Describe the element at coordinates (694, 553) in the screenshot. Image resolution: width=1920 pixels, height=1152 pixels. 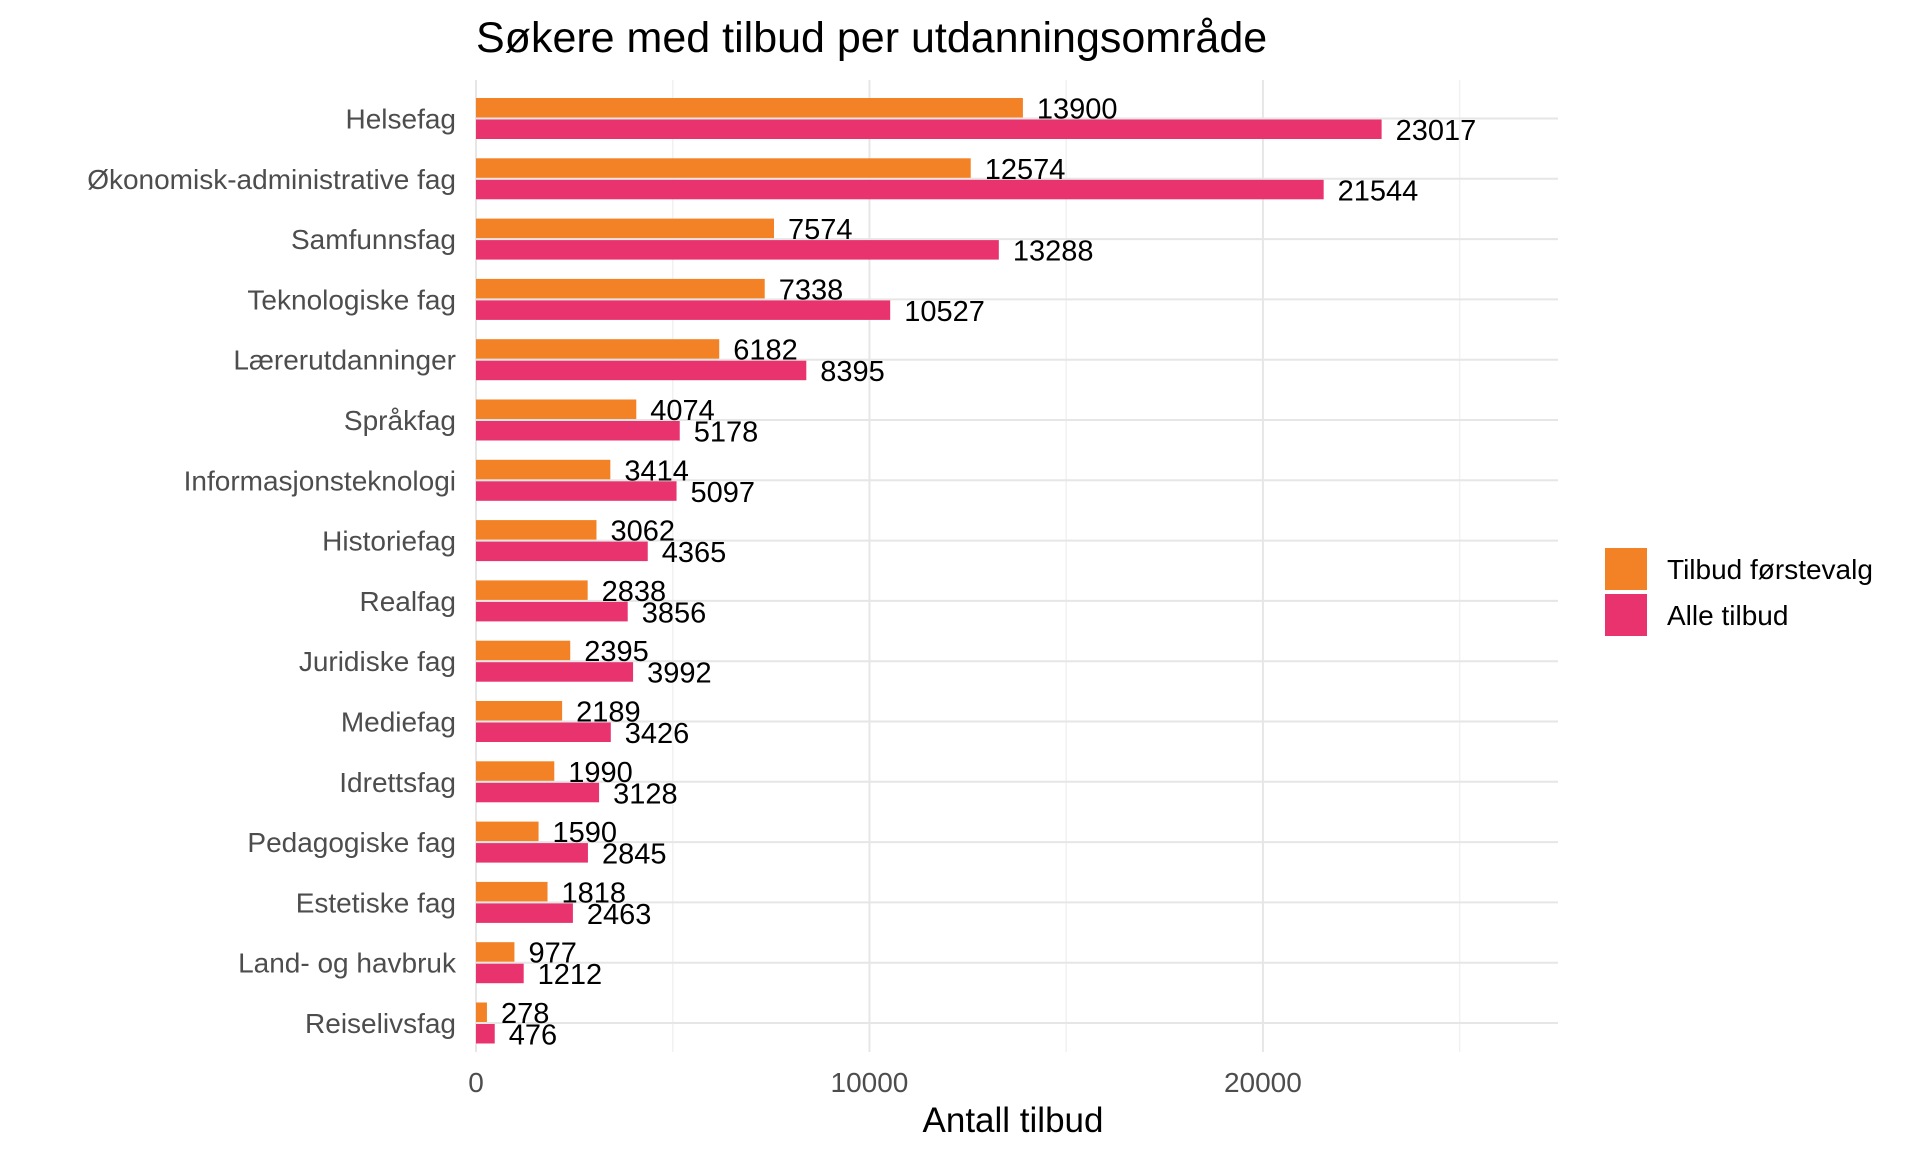
I see `data-label: 4365` at that location.